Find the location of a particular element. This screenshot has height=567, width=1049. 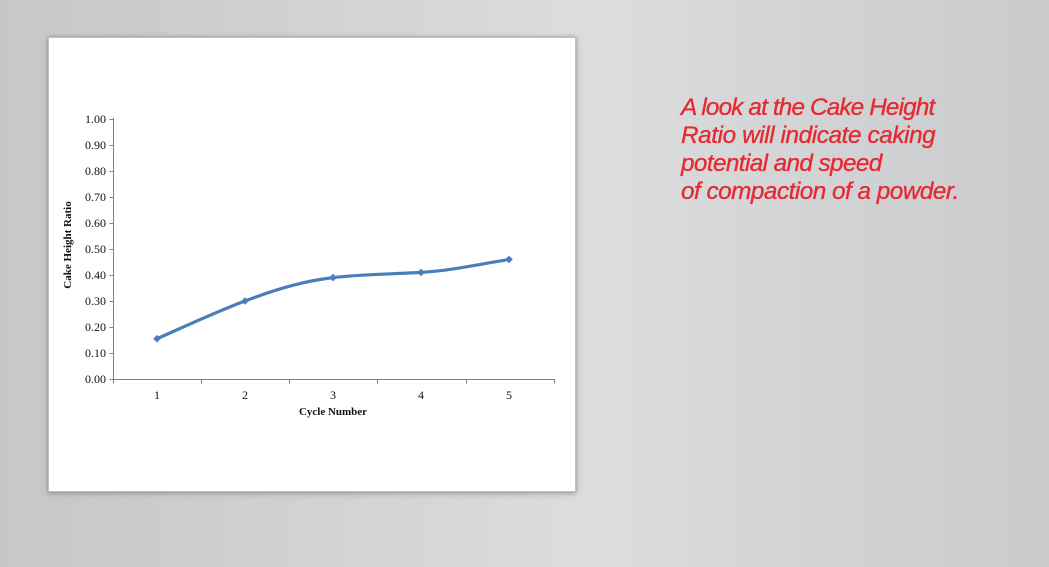

svg-text: 0.60 is located at coordinates (95, 223).